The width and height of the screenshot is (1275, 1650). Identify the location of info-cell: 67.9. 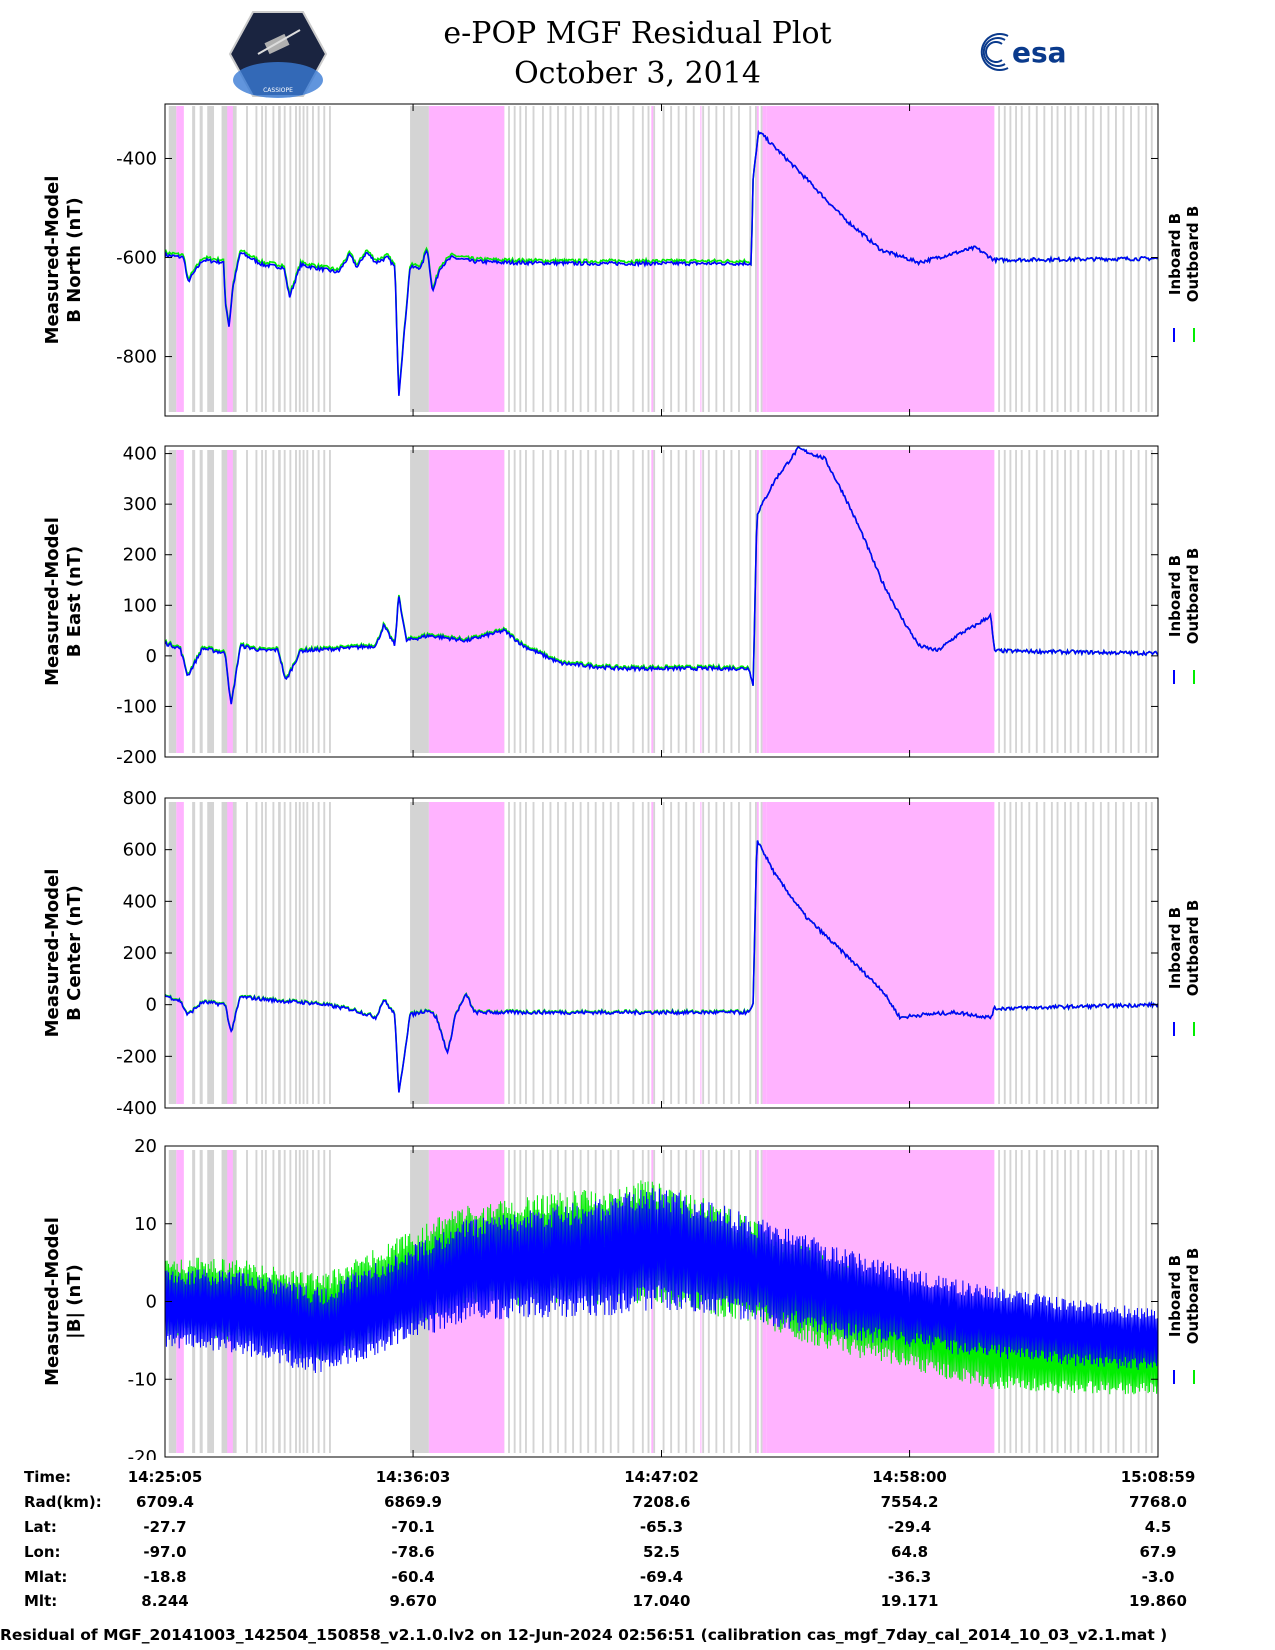
(1158, 1552).